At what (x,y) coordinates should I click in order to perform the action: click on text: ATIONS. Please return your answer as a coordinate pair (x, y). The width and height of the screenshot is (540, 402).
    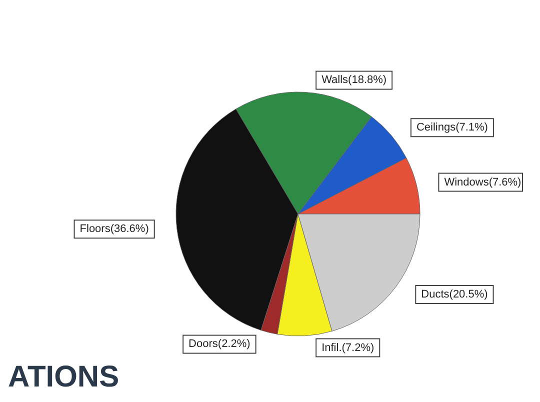
    Looking at the image, I should click on (64, 377).